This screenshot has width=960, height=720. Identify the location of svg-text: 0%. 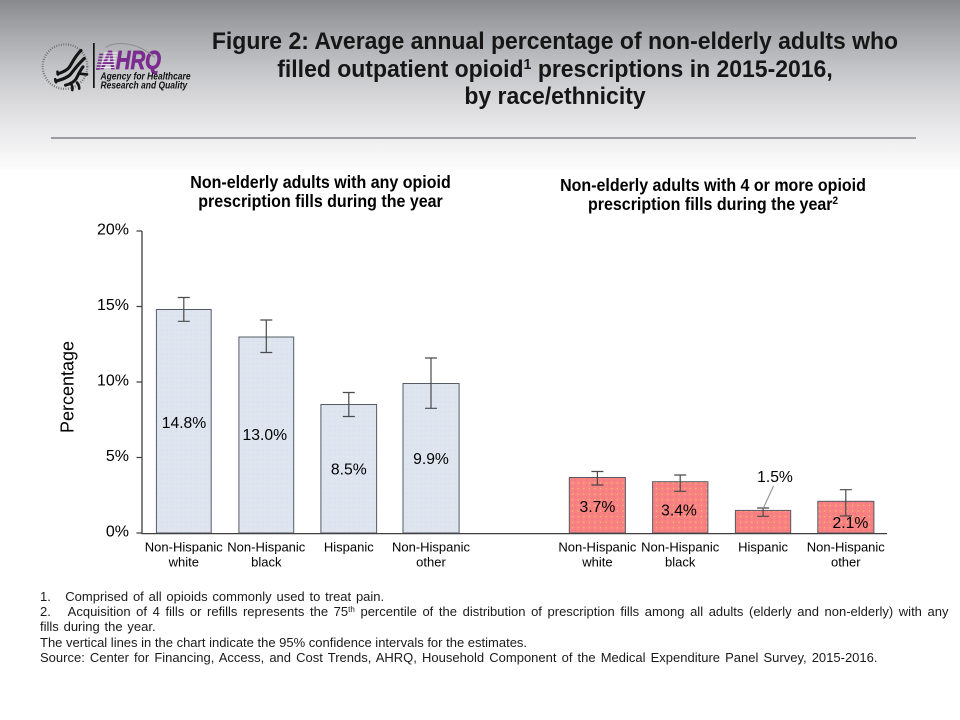
(117, 532).